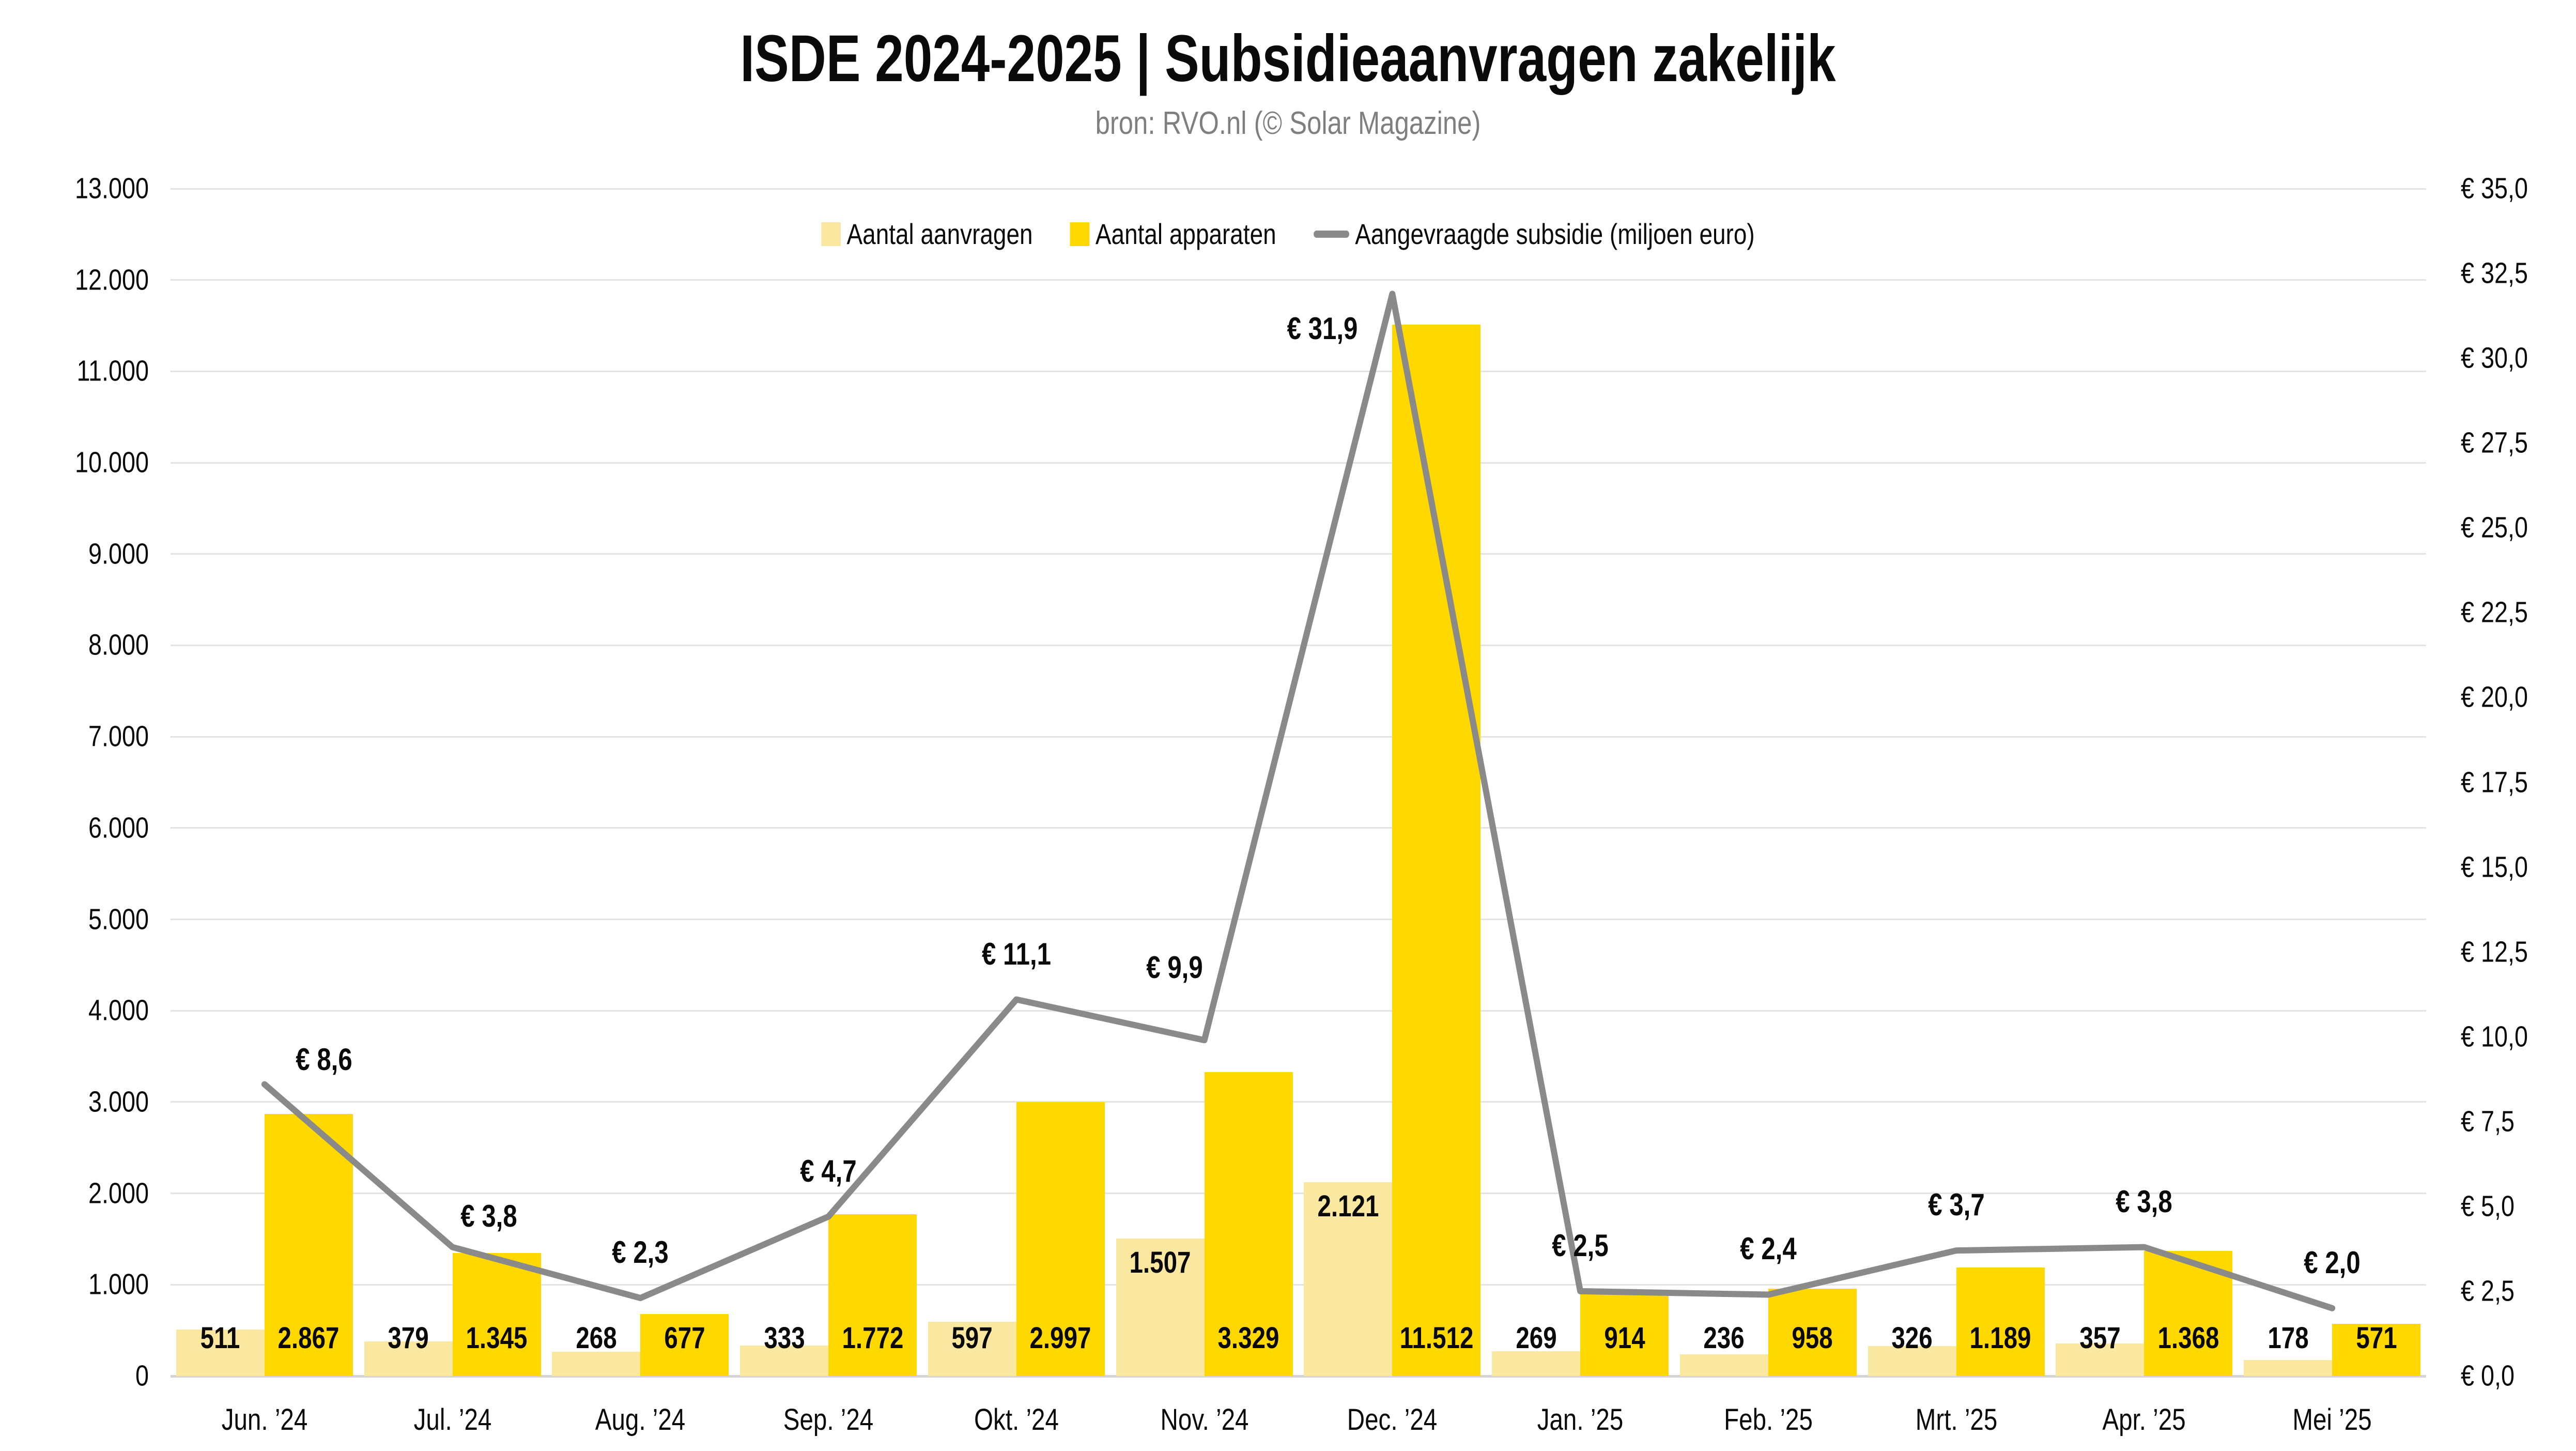 Image resolution: width=2576 pixels, height=1451 pixels. Describe the element at coordinates (142, 1376) in the screenshot. I see `y-axis-tick-left: 0` at that location.